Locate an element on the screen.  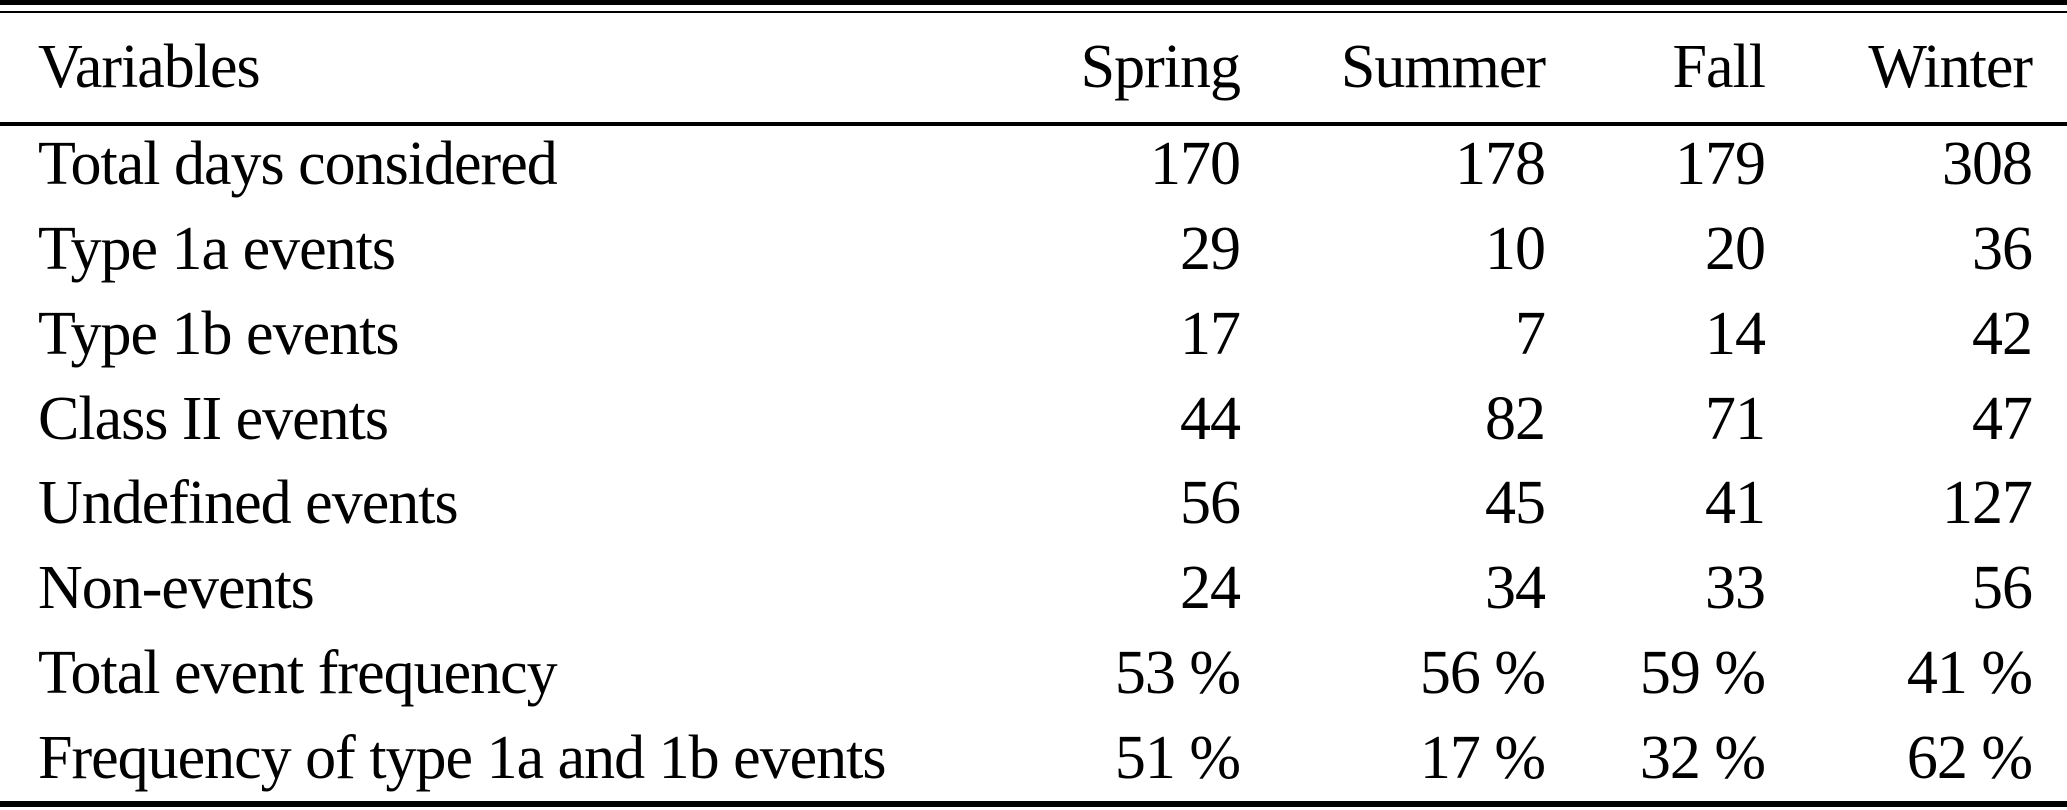
cell-value: 51 % is located at coordinates (1177, 758).